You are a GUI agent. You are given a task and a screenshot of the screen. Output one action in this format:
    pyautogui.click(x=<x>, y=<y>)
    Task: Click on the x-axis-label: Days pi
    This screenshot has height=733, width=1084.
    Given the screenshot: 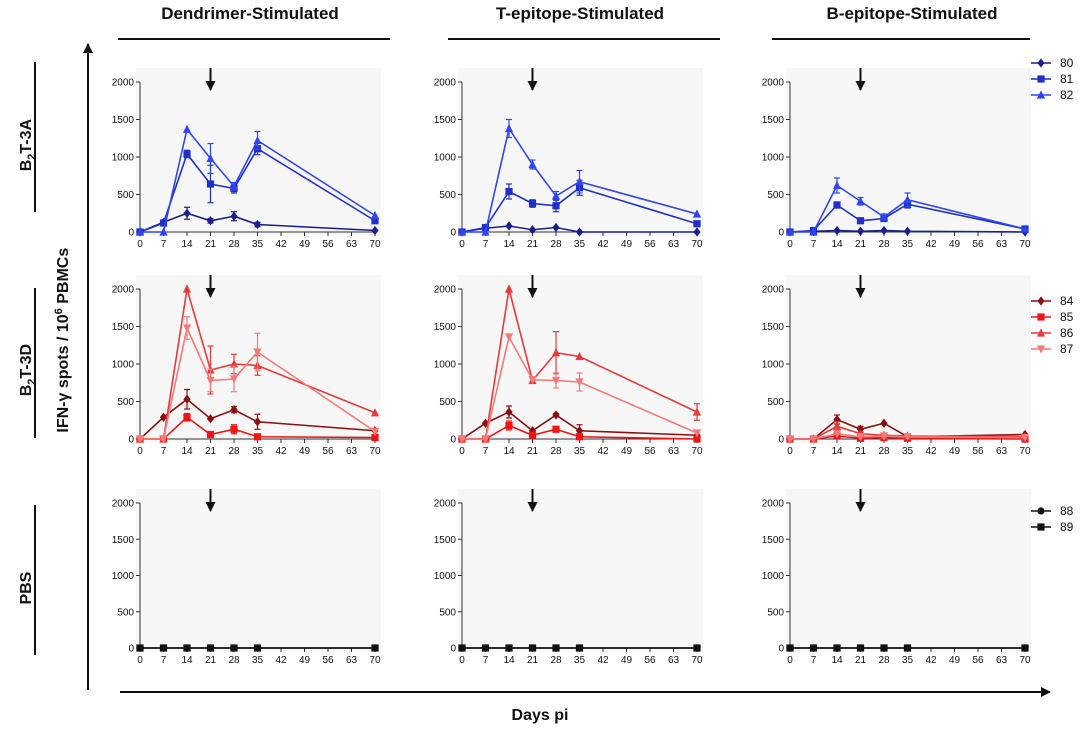 What is the action you would take?
    pyautogui.click(x=540, y=715)
    